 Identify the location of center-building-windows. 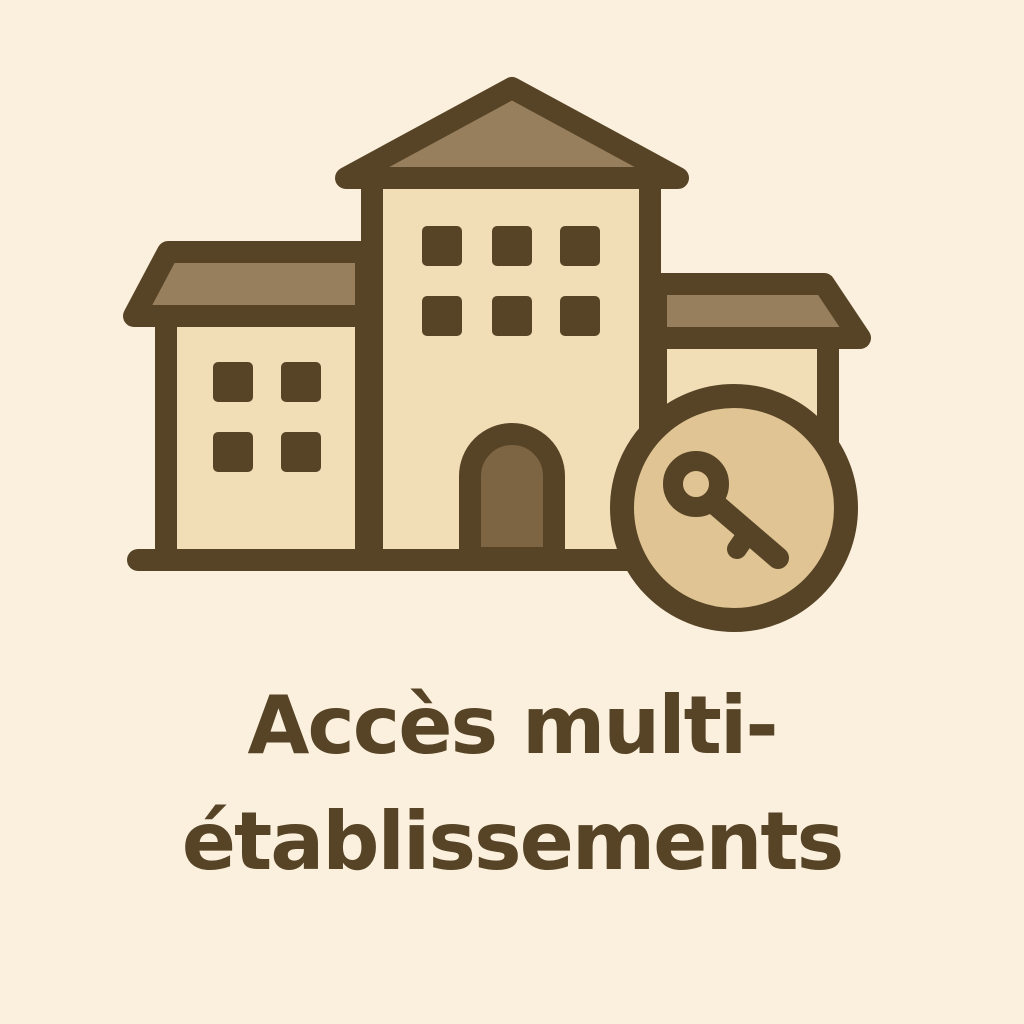
(511, 281).